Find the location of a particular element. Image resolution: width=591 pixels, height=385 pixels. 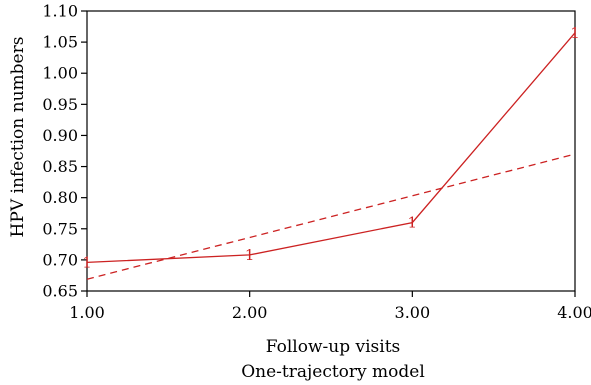

y-tick-label: 0.65 is located at coordinates (60, 291).